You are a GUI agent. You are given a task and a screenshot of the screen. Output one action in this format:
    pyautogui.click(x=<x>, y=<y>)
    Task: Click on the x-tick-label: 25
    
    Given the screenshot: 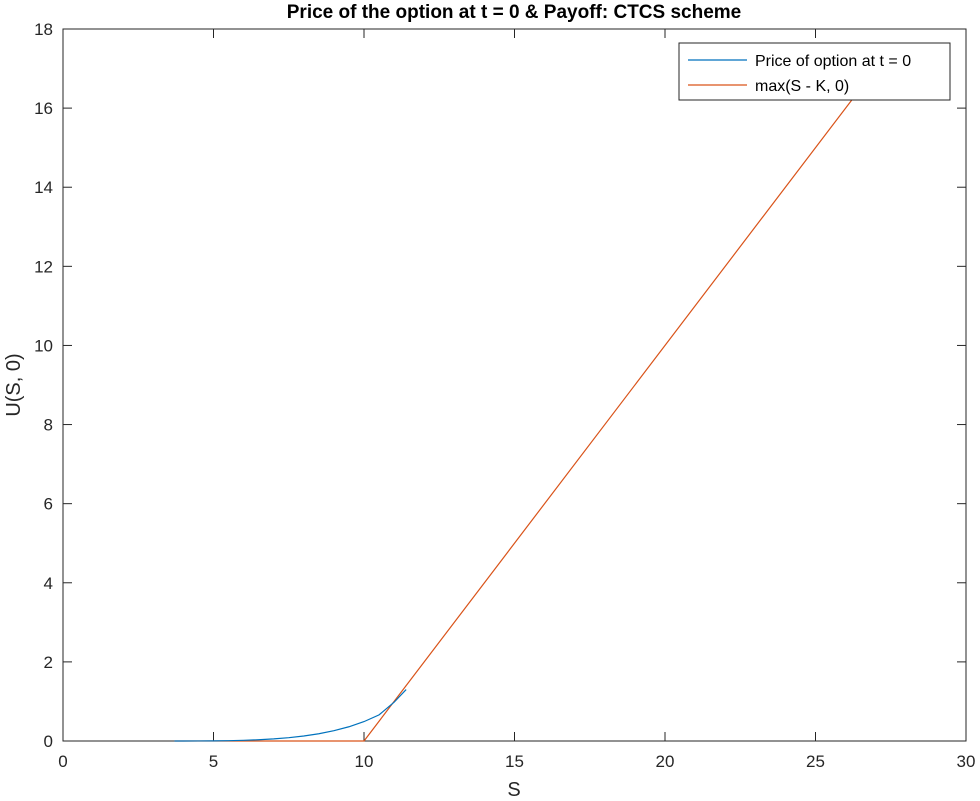 What is the action you would take?
    pyautogui.click(x=815, y=761)
    